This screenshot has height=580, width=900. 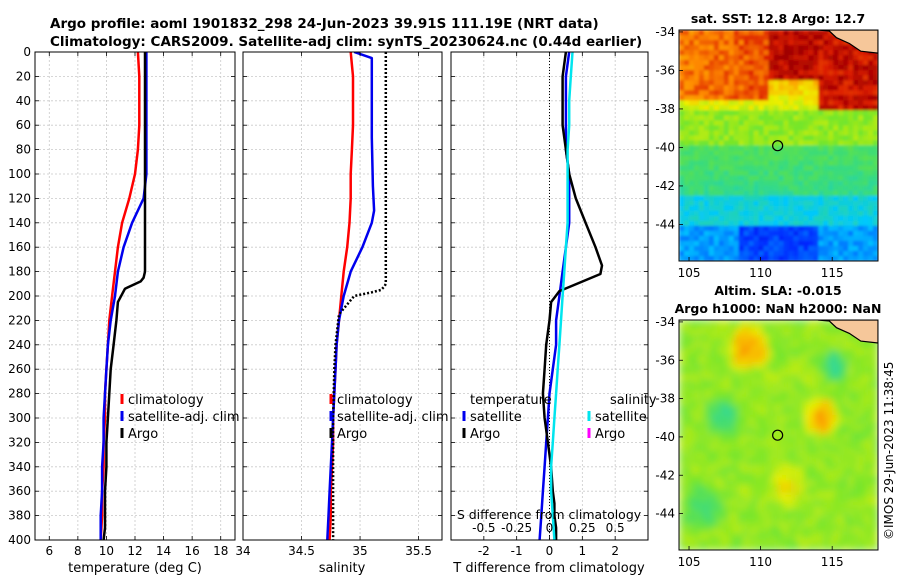 What do you see at coordinates (19, 247) in the screenshot?
I see `y-tick-label: 160` at bounding box center [19, 247].